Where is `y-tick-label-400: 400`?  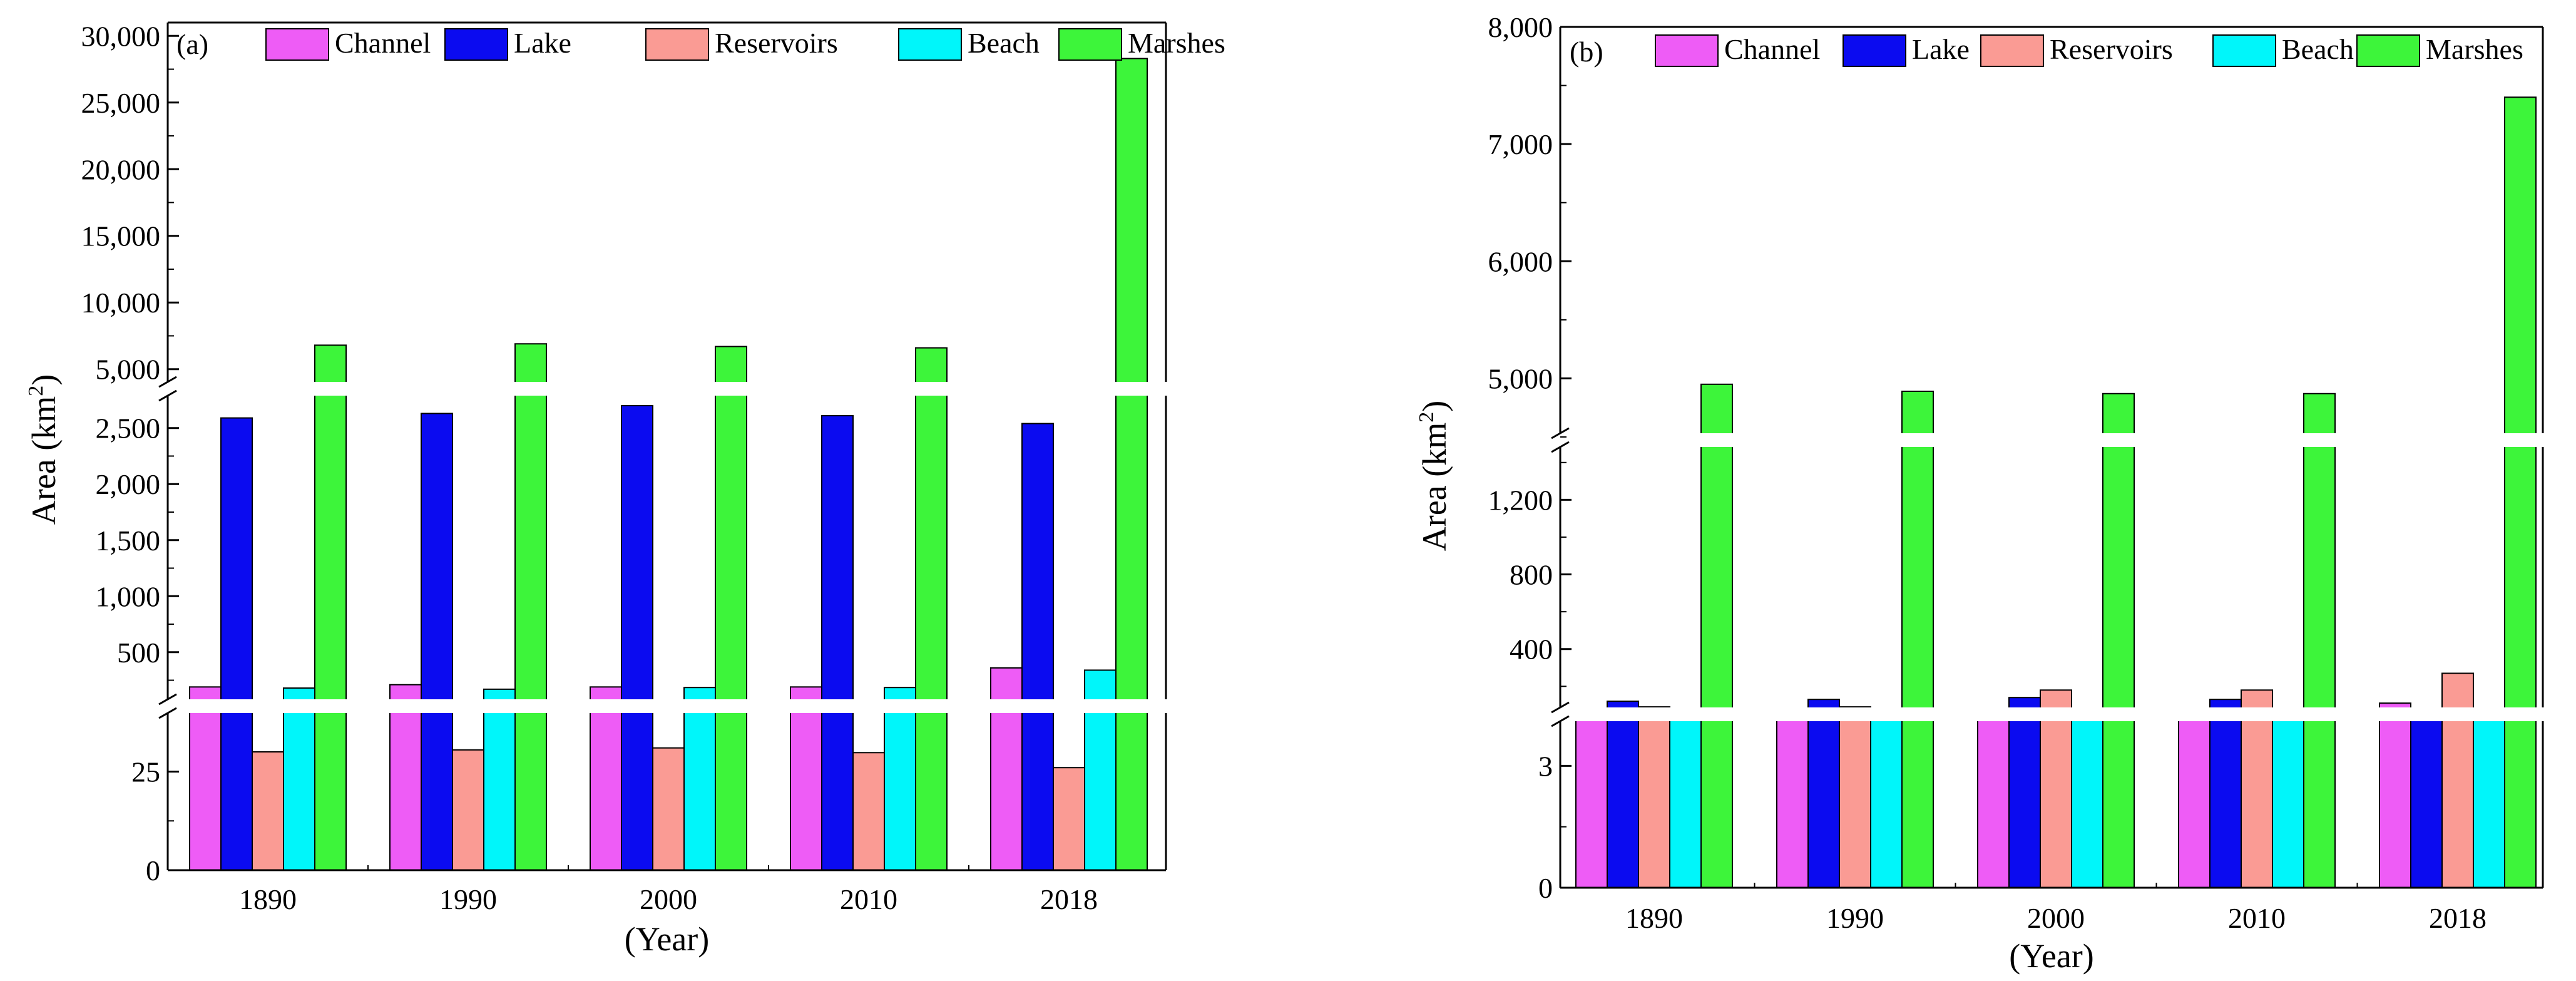
y-tick-label-400: 400 is located at coordinates (1531, 649).